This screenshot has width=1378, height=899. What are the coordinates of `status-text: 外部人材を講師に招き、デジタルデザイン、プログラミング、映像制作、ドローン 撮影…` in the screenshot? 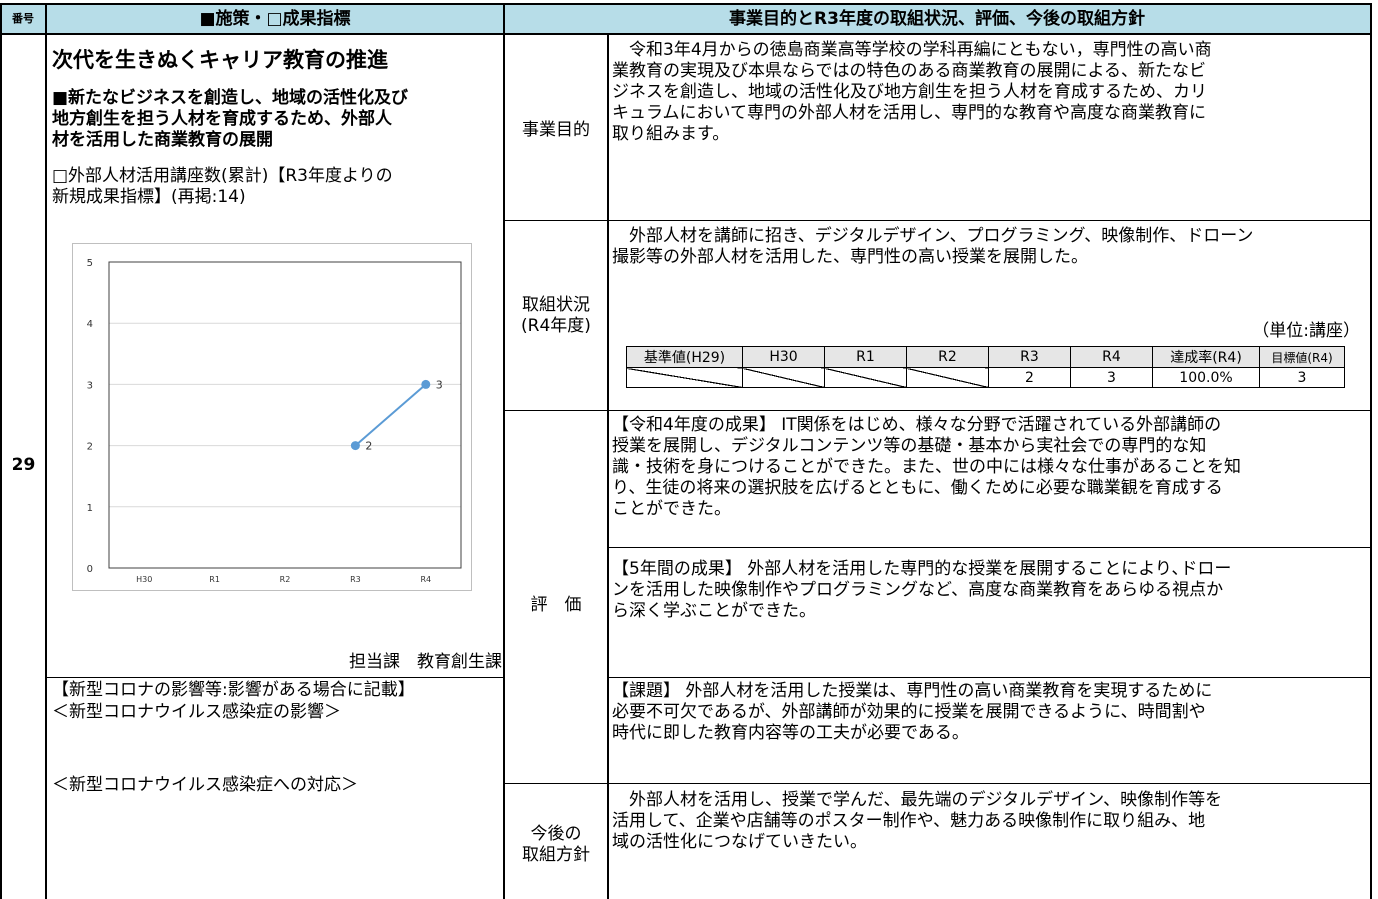 It's located at (990, 247).